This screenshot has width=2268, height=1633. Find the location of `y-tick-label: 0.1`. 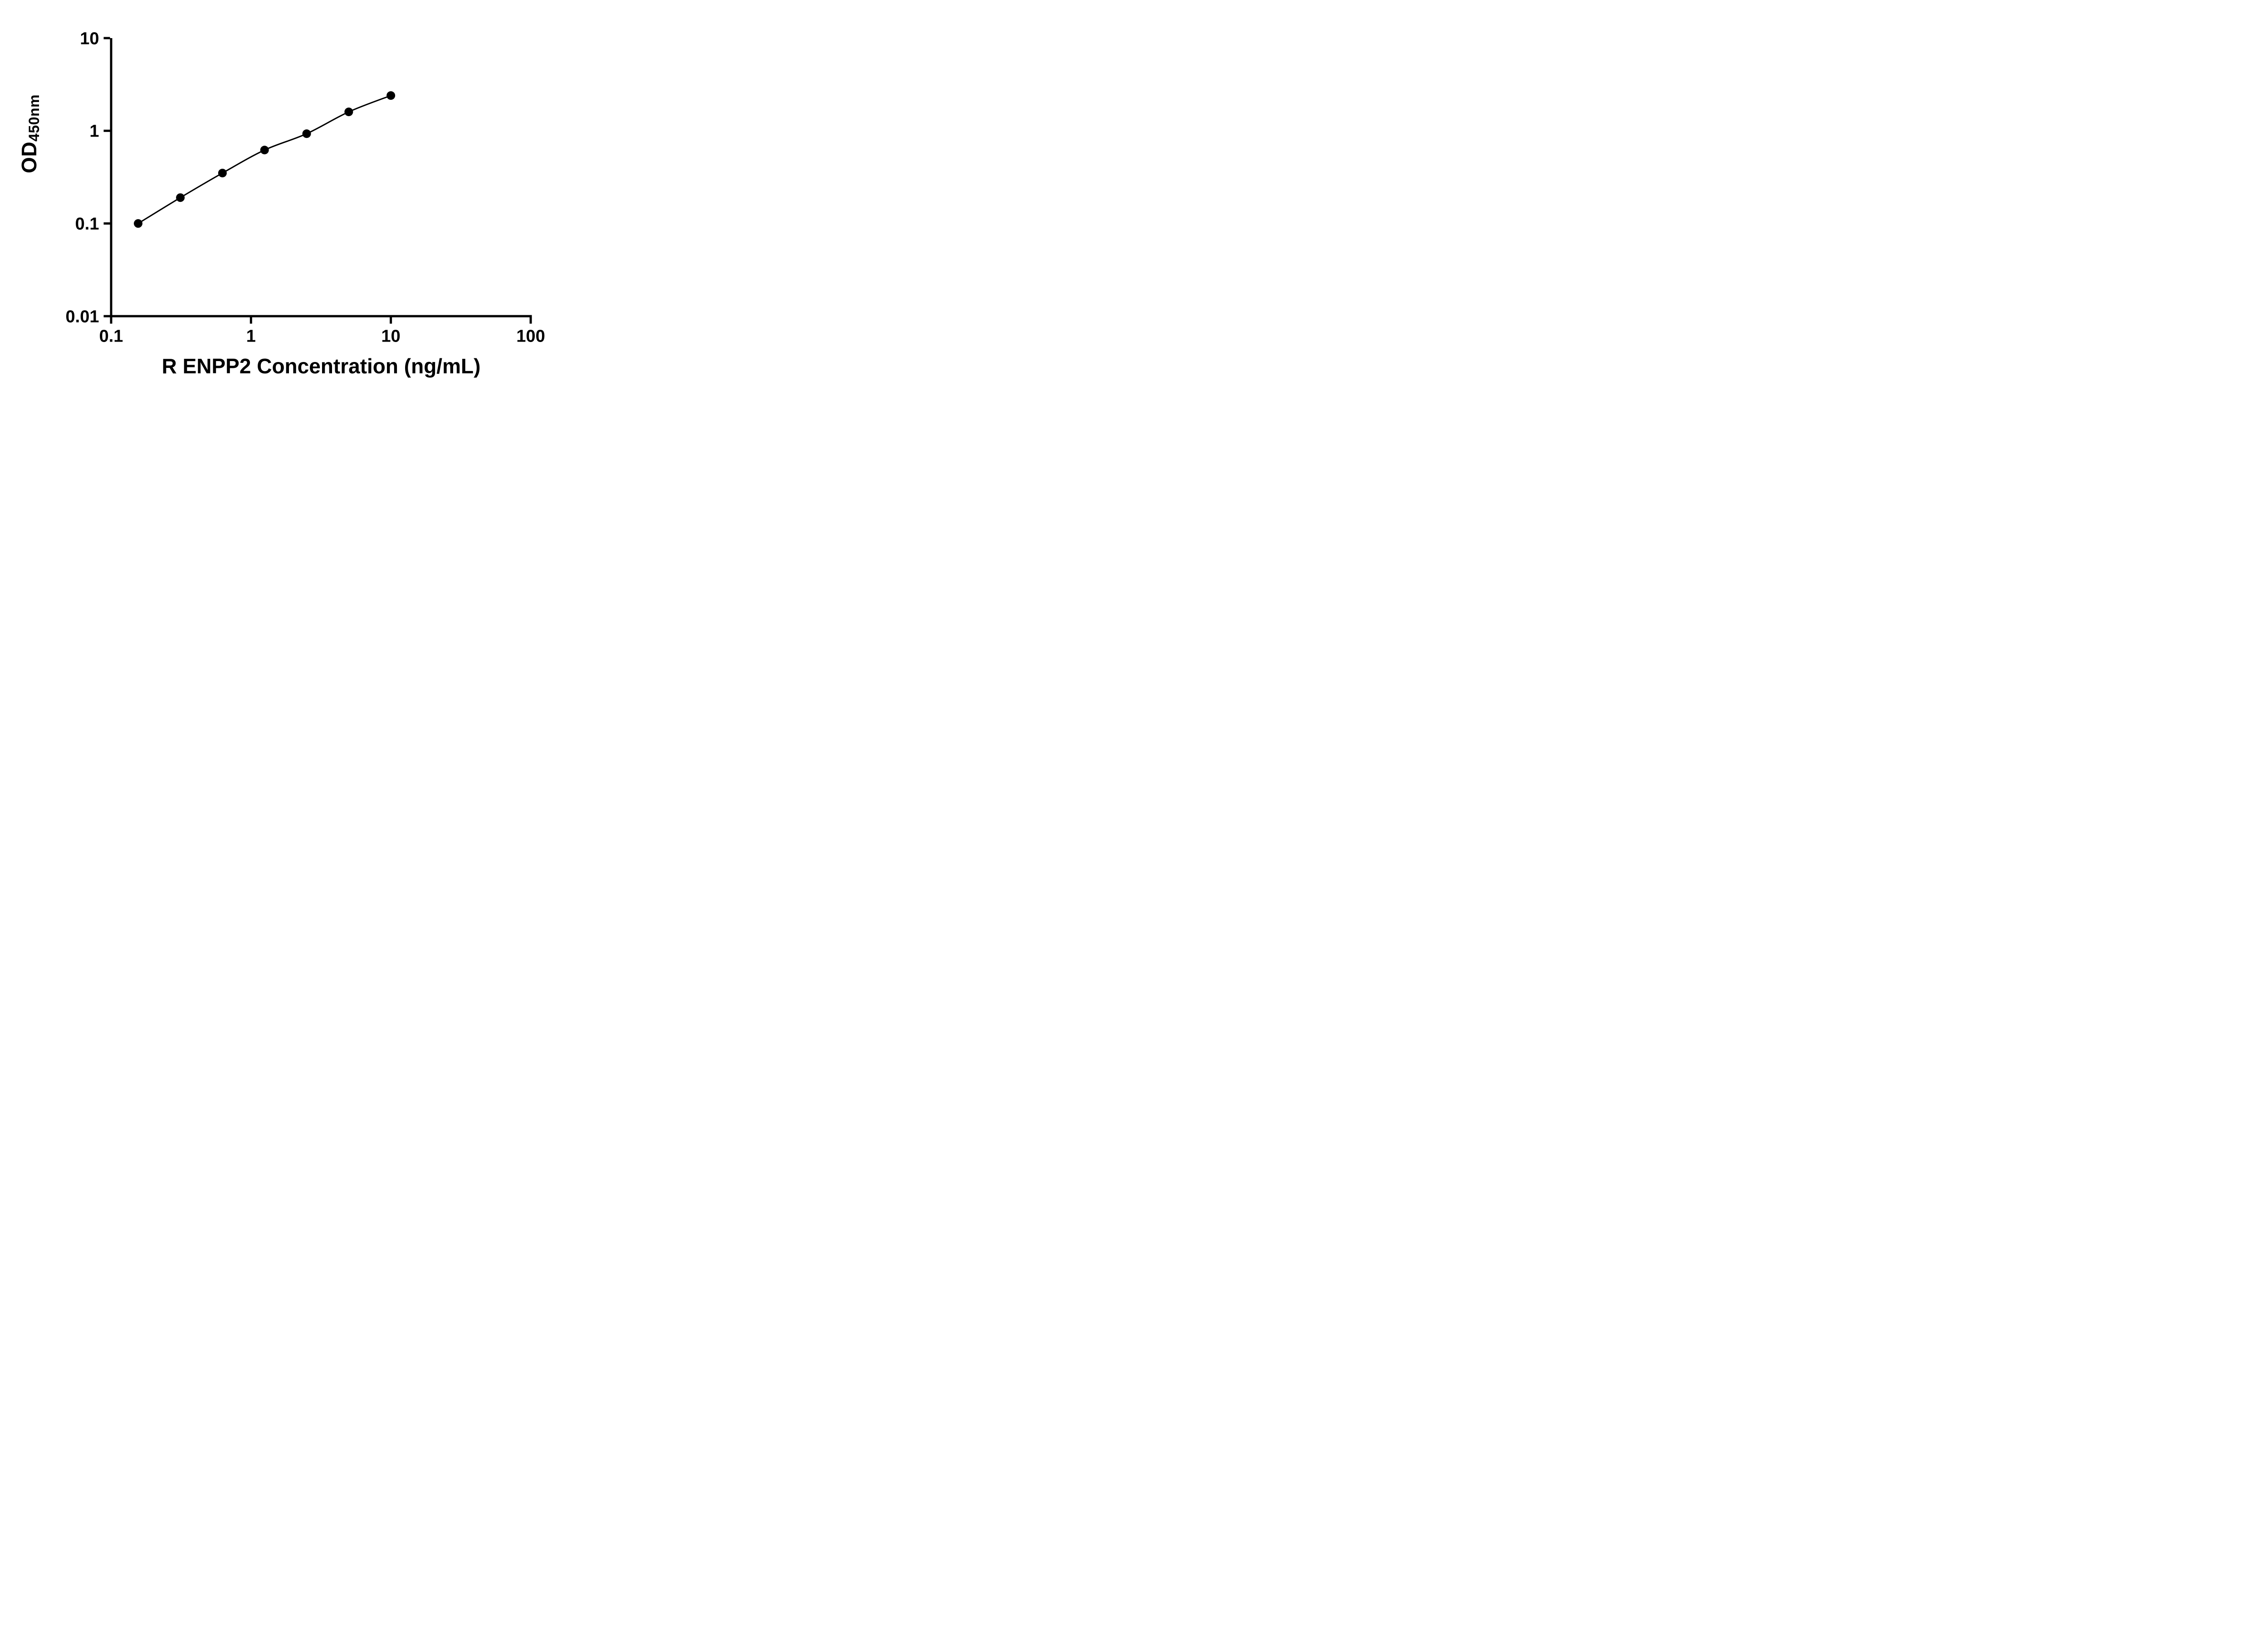

y-tick-label: 0.1 is located at coordinates (87, 224).